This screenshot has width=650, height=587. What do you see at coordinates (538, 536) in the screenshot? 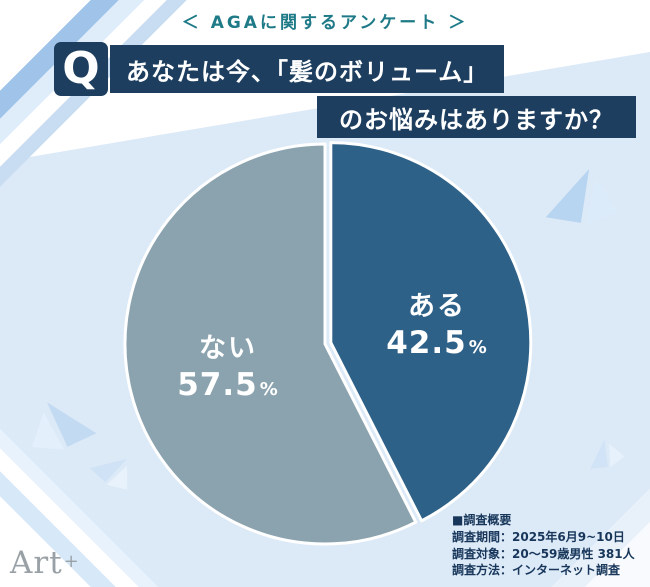
I see `survey-period: 調査期間：2025年6月9~10日` at bounding box center [538, 536].